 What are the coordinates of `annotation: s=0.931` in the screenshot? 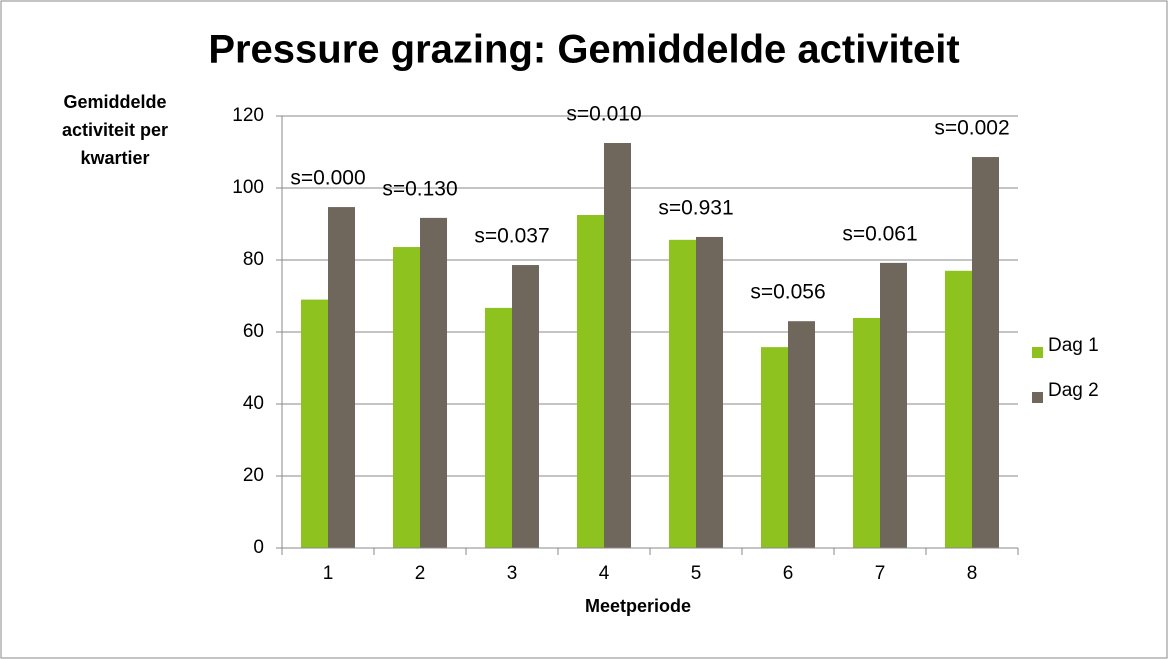 It's located at (695, 208).